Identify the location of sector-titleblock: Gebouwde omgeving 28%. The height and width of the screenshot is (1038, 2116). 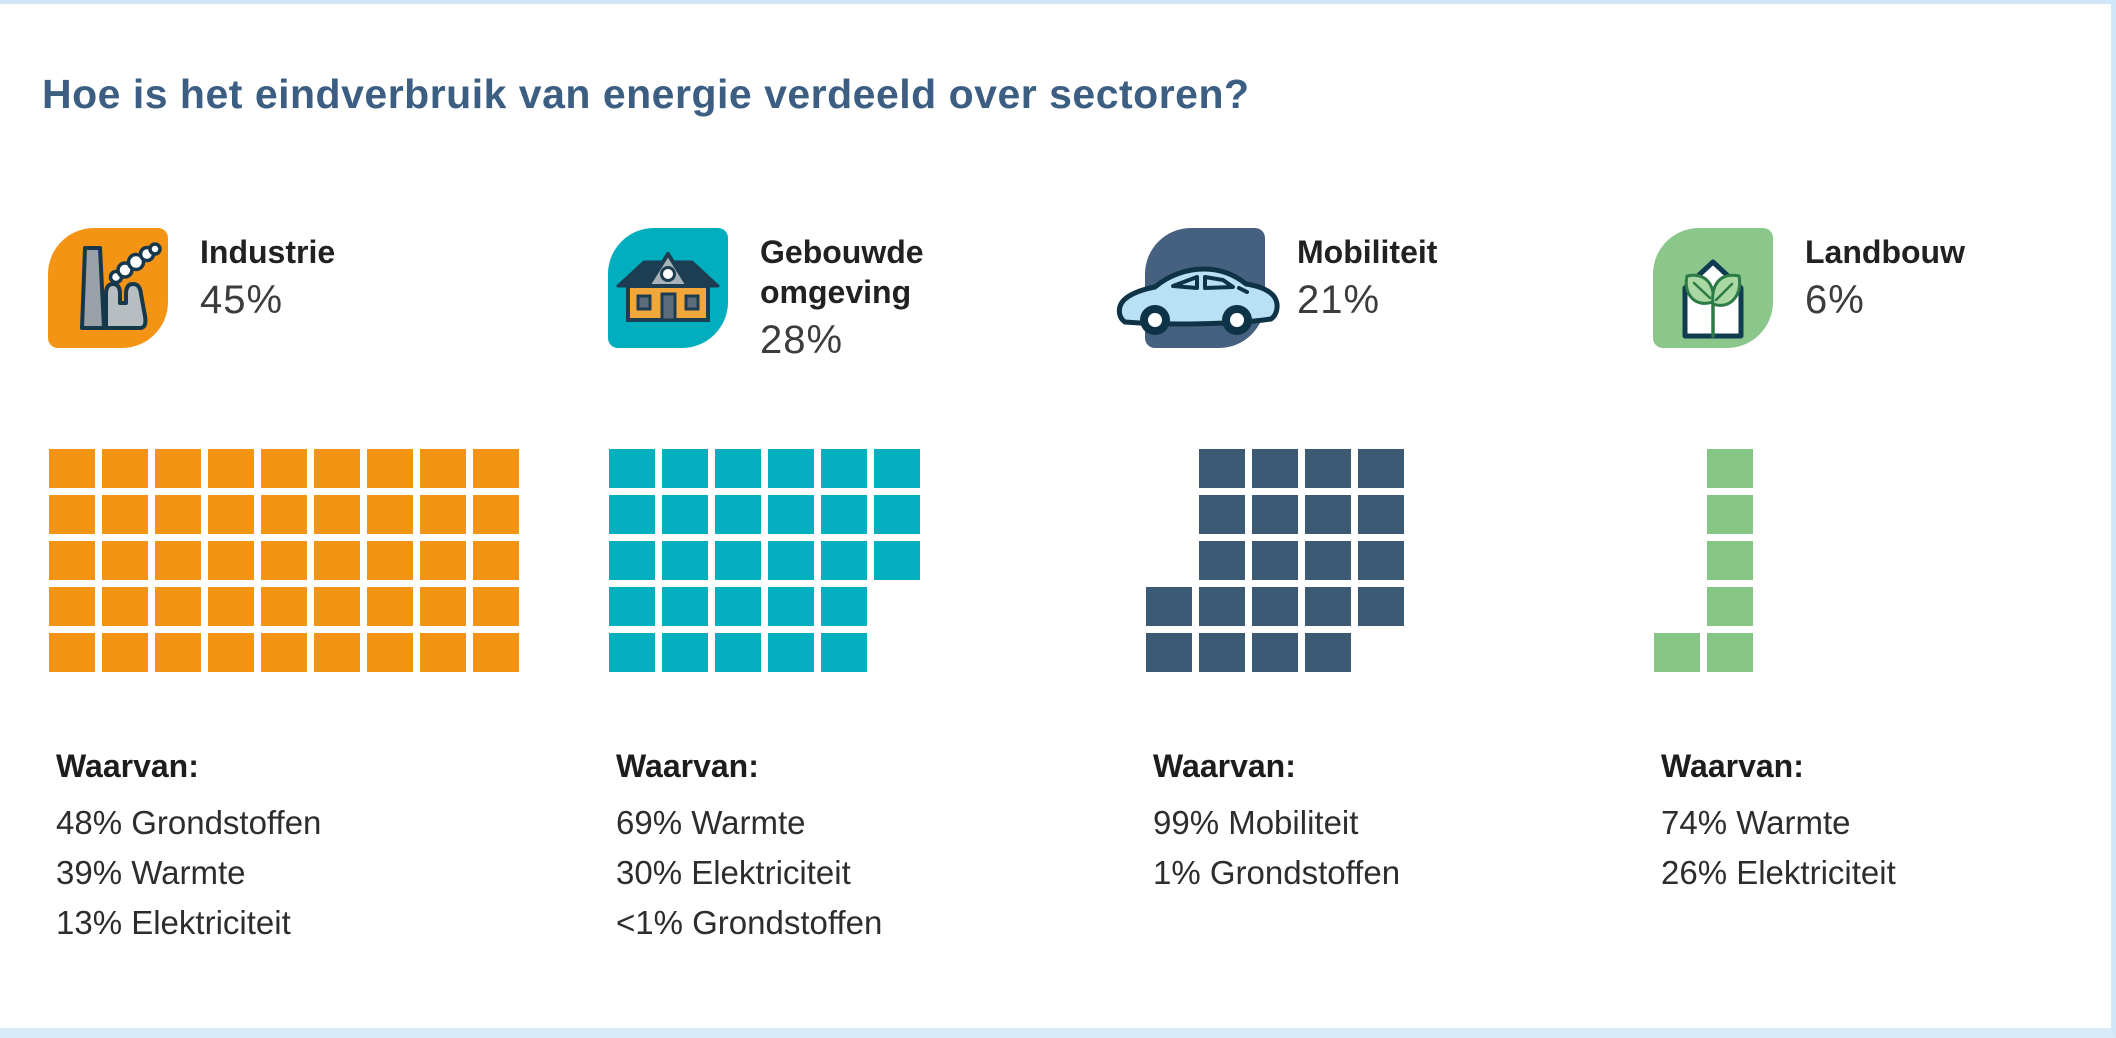
(877, 295).